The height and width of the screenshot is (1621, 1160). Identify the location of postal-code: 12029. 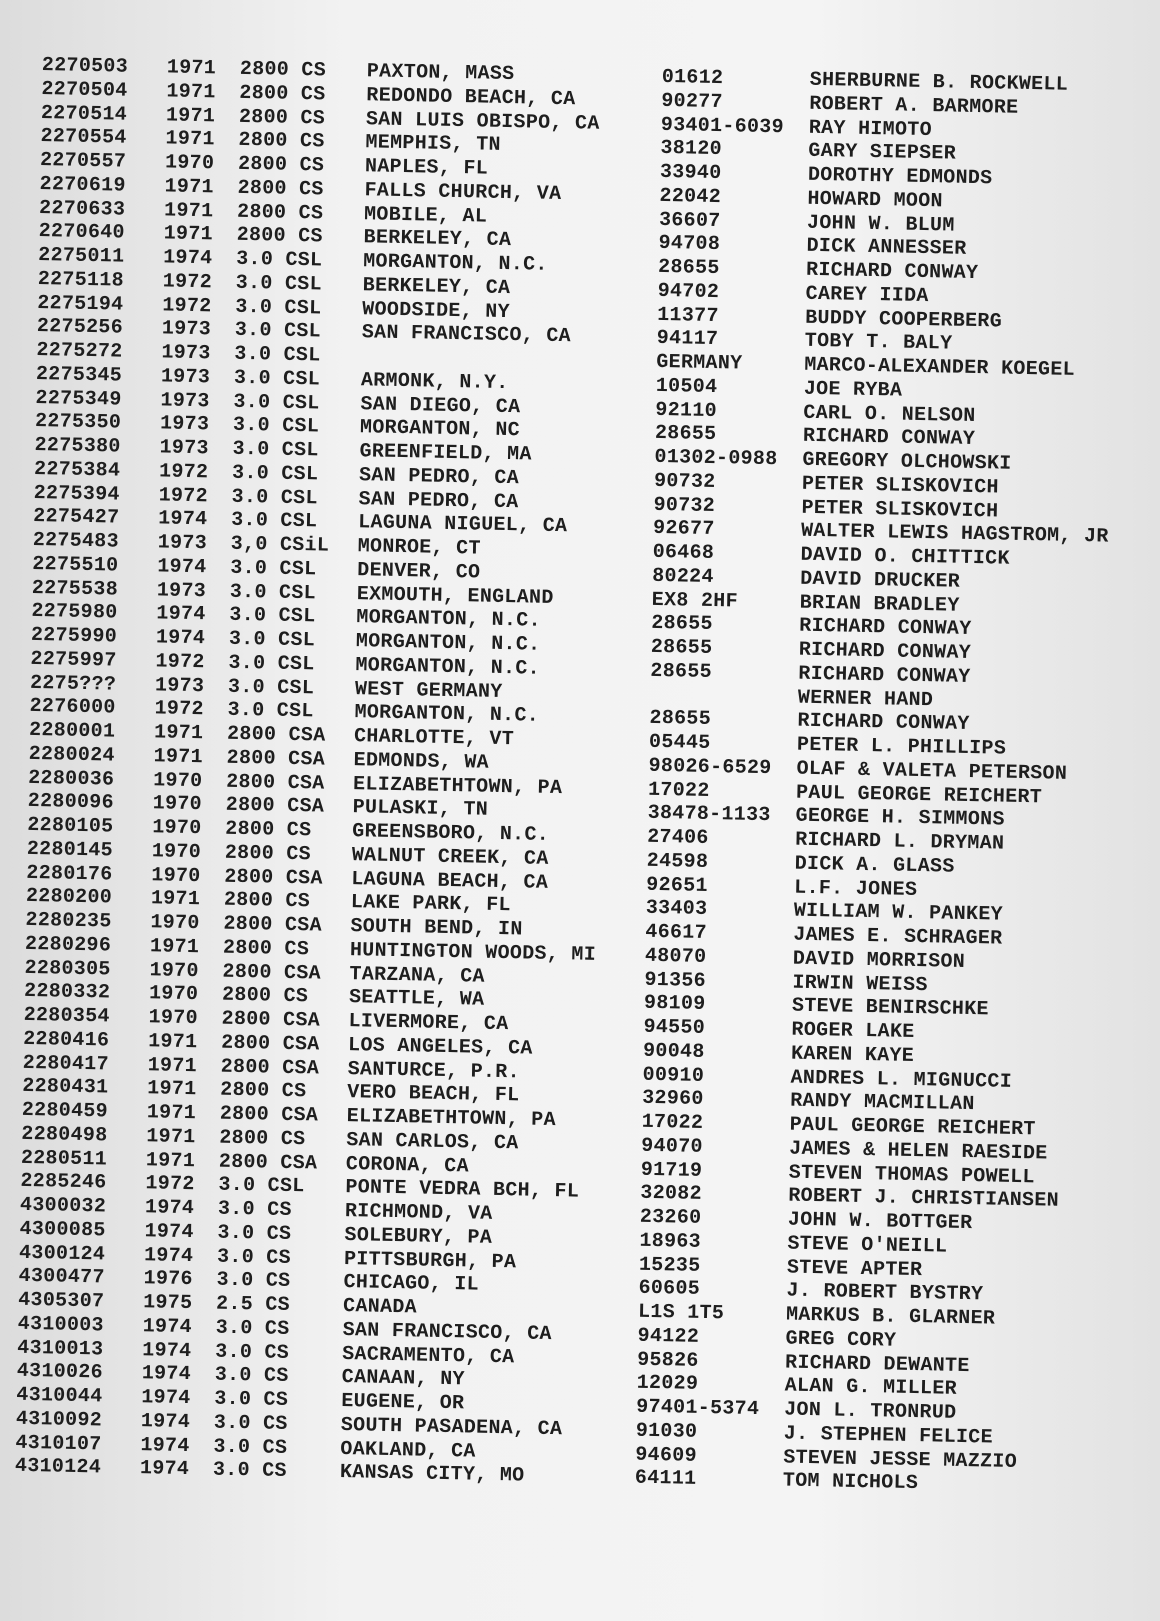
(667, 1384).